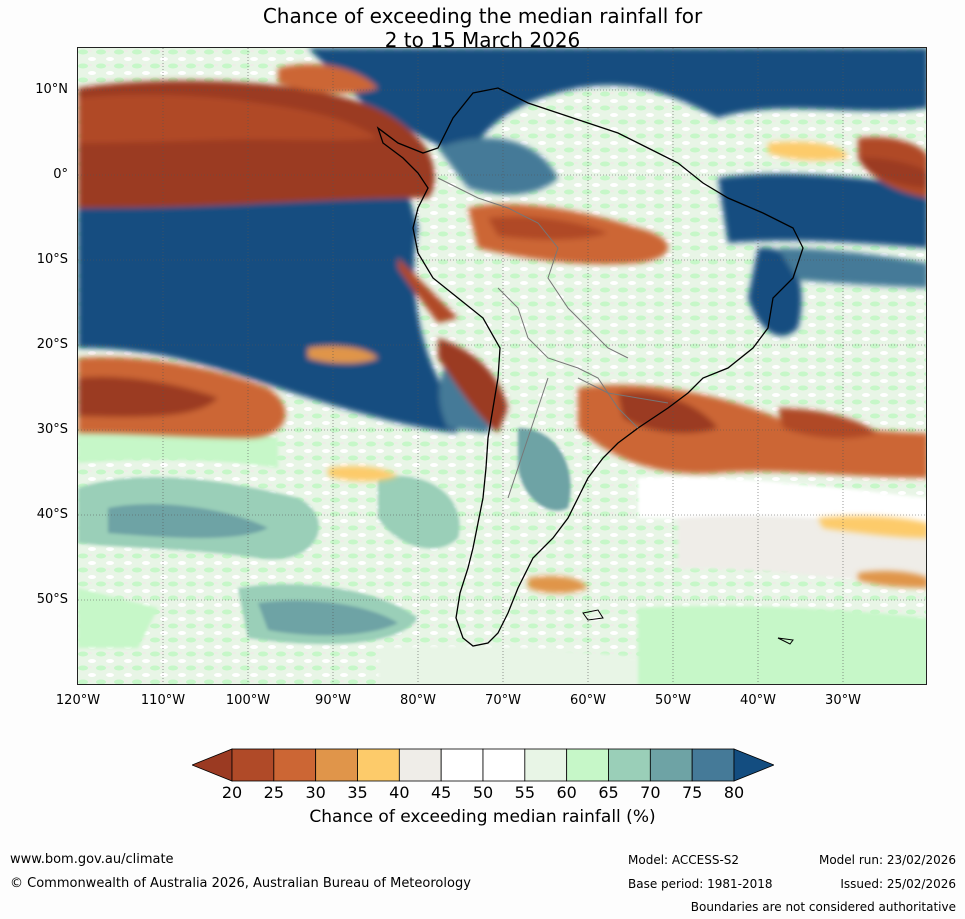  What do you see at coordinates (673, 700) in the screenshot?
I see `lon-label-50w: 50°W` at bounding box center [673, 700].